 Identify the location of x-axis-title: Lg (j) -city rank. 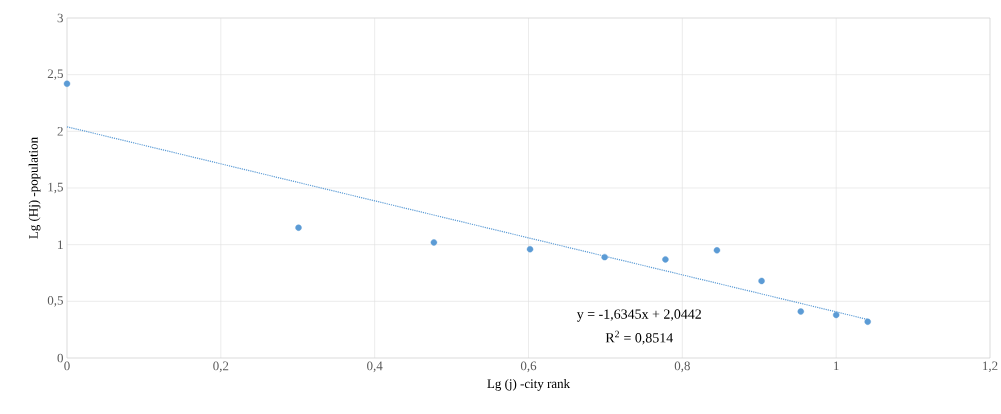
(529, 384).